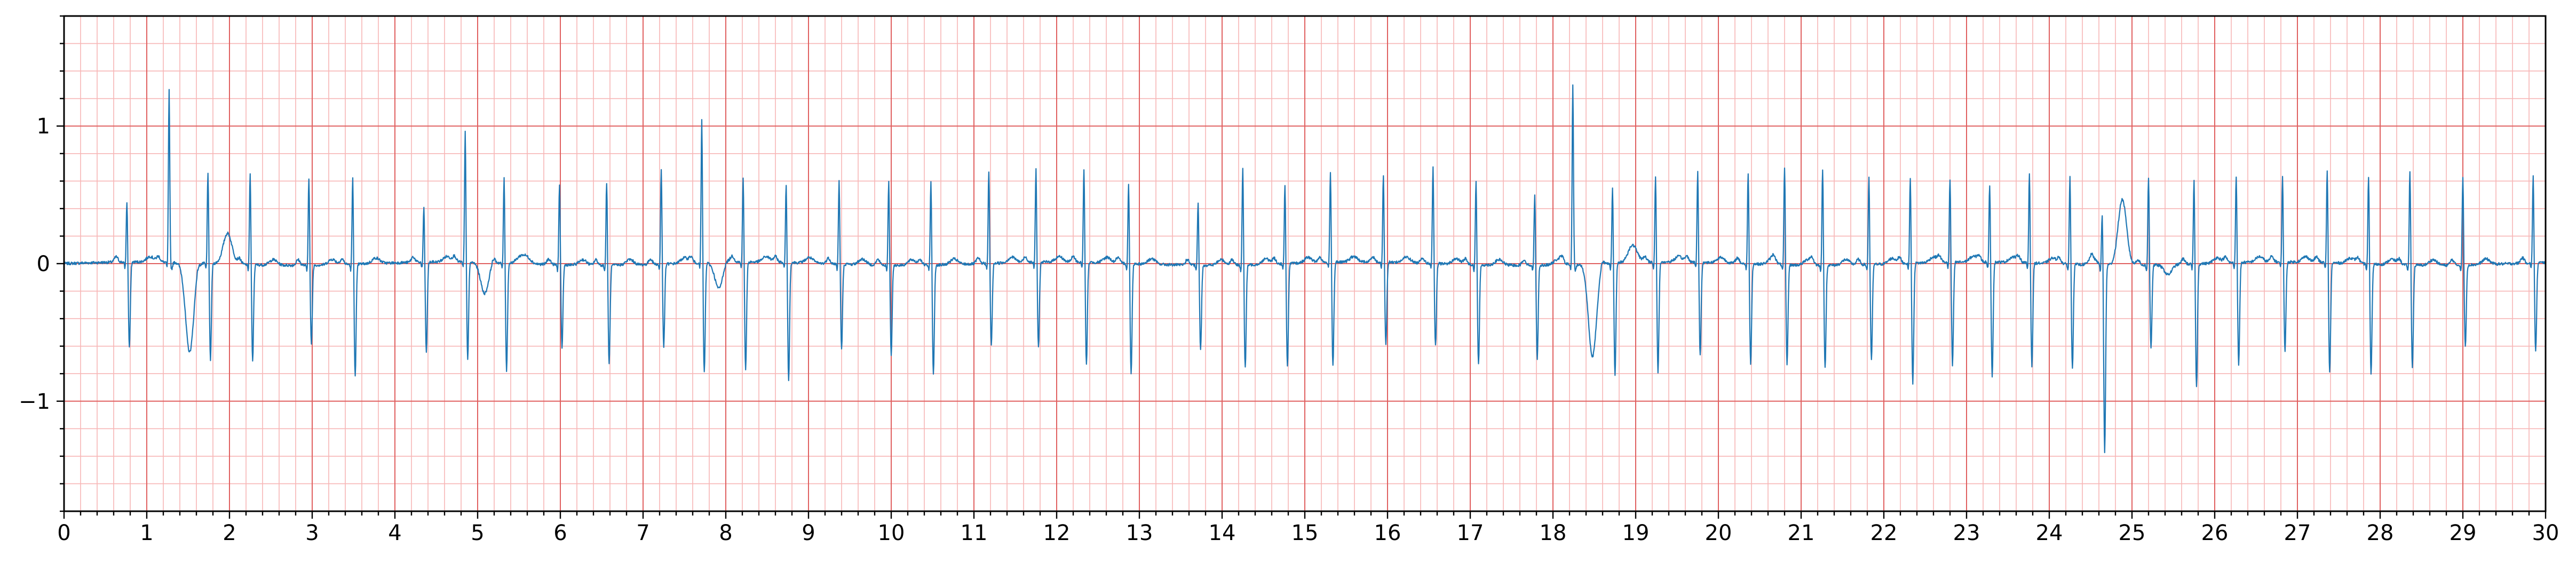  Describe the element at coordinates (229, 533) in the screenshot. I see `x-tick-label: 2` at that location.